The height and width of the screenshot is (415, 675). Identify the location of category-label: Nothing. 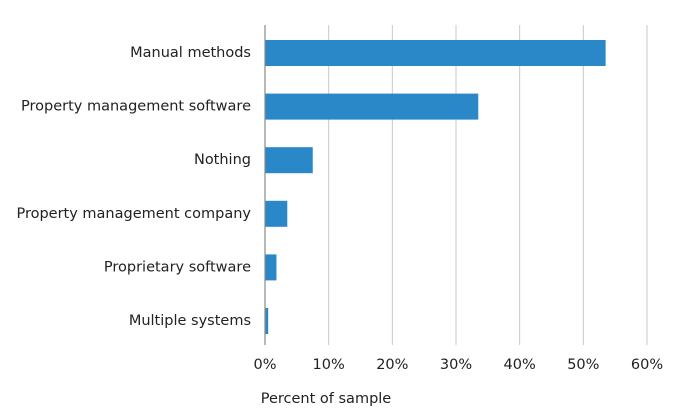
(222, 160).